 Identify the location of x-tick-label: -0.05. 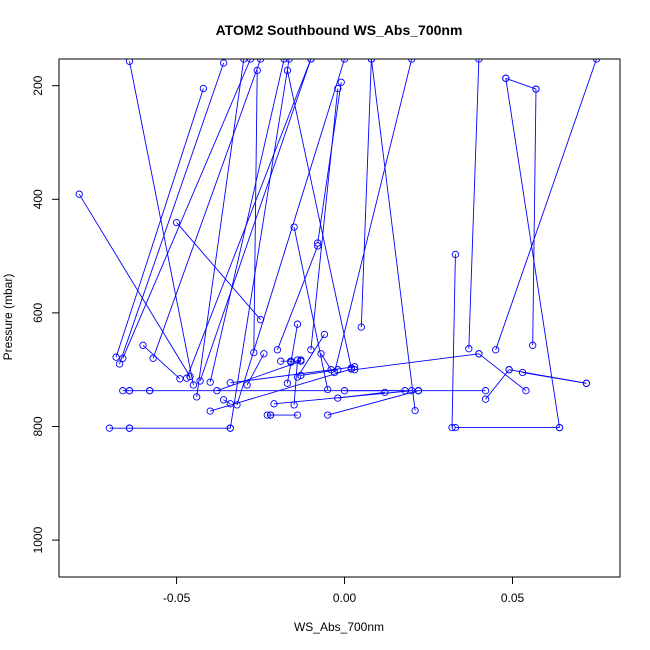
(177, 598).